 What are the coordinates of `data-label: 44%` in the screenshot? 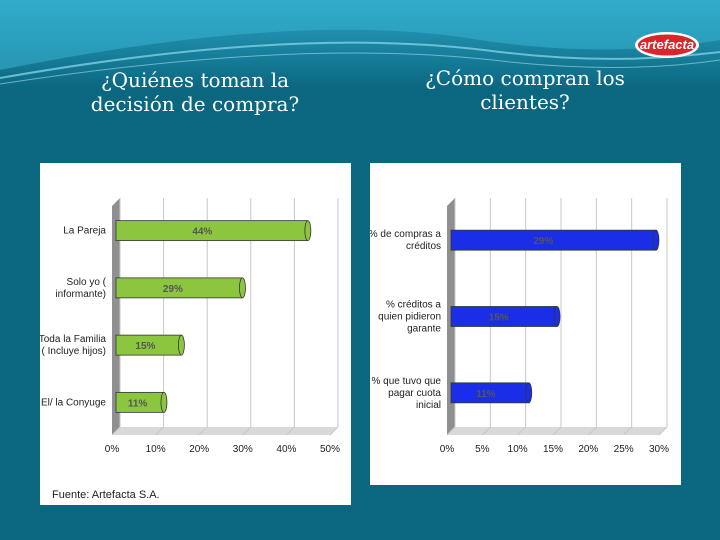 It's located at (202, 232).